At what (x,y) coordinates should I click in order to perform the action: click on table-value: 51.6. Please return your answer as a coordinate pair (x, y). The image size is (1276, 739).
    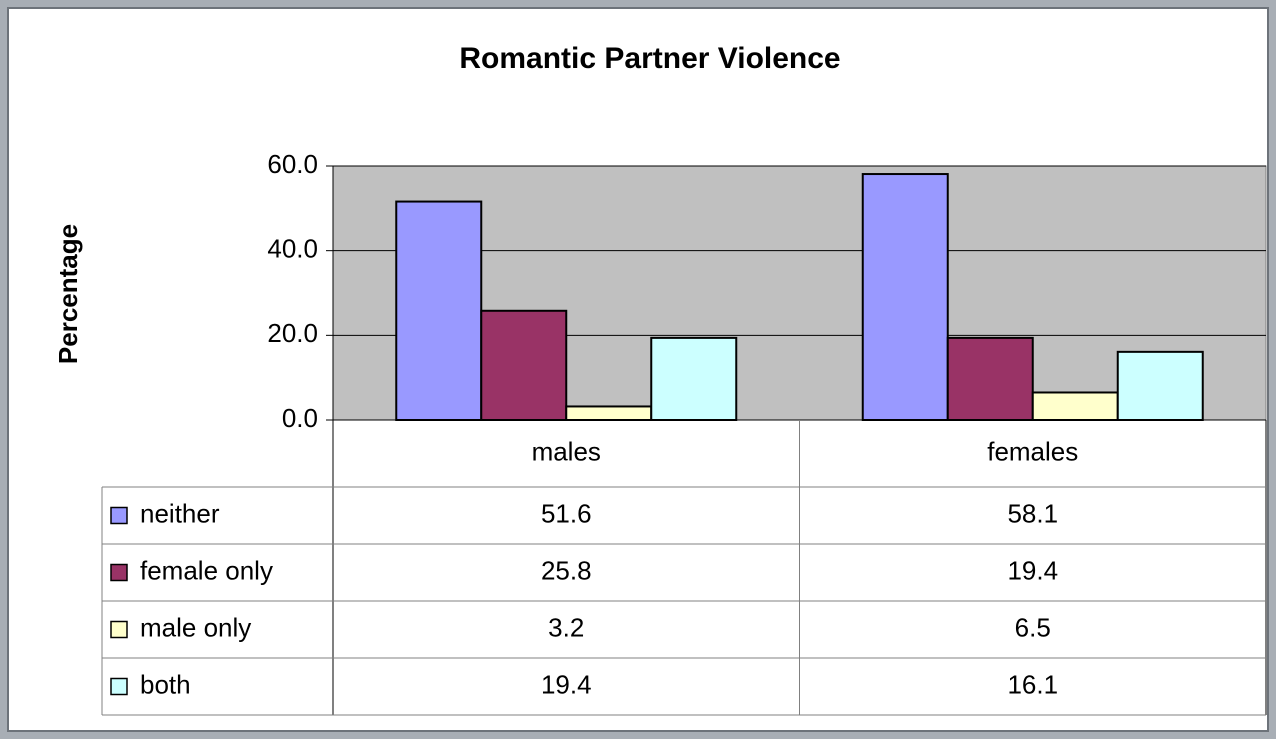
    Looking at the image, I should click on (566, 513).